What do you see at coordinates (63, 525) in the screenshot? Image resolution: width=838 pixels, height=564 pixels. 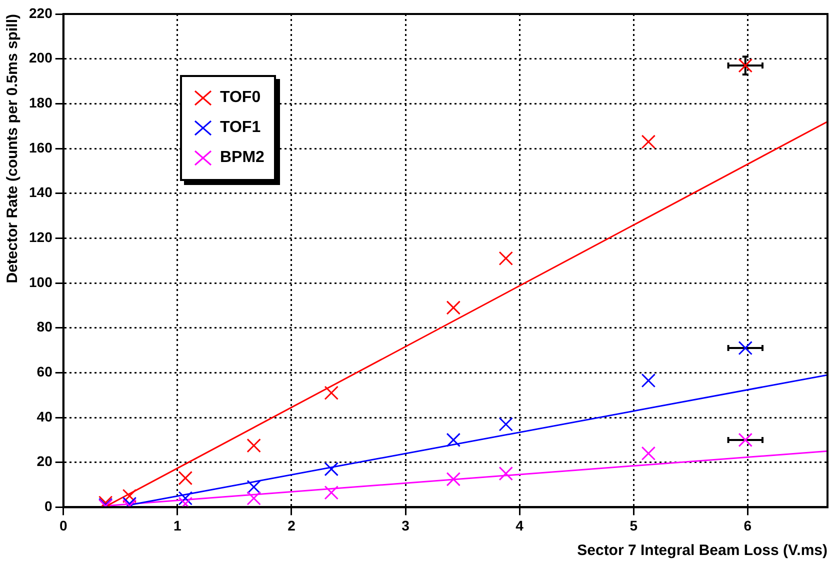 I see `x-tick-label: 0` at bounding box center [63, 525].